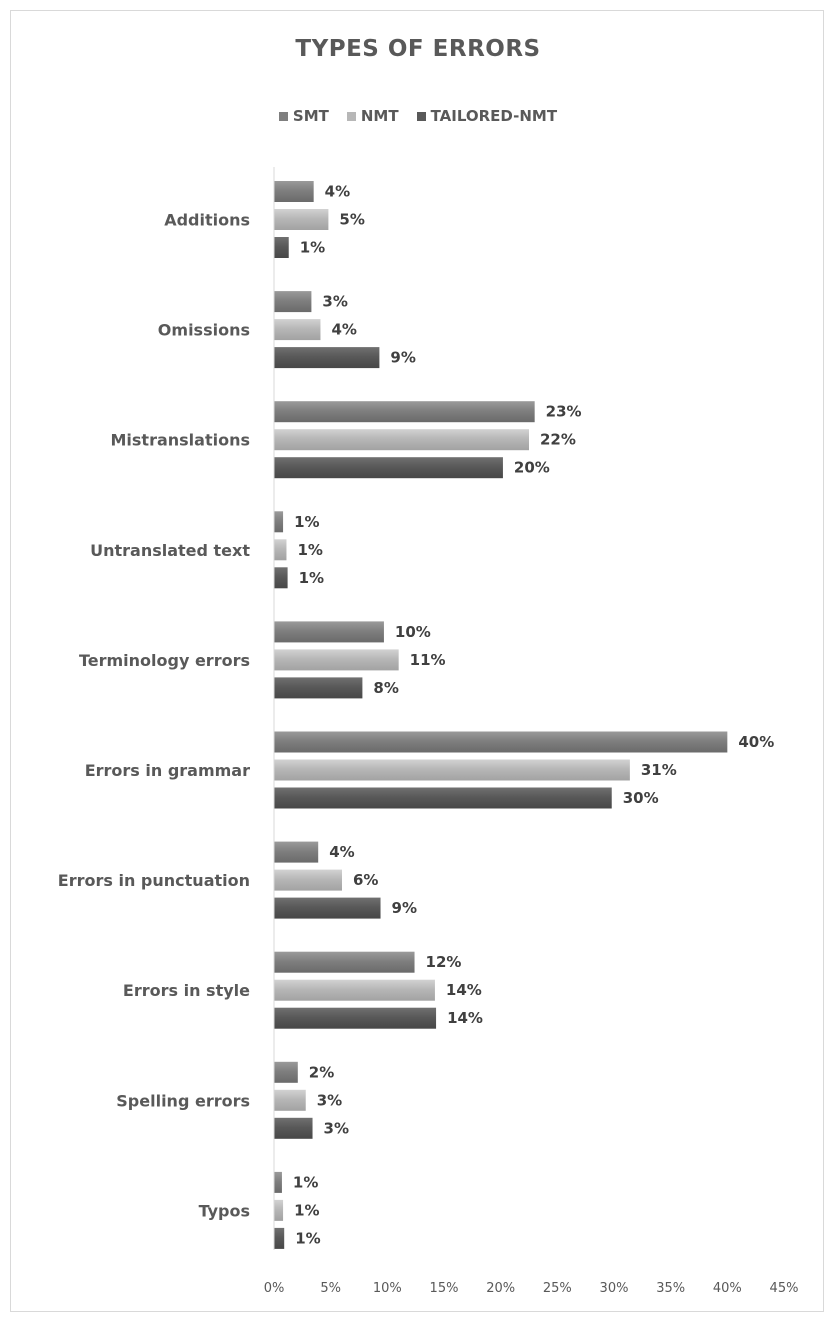  What do you see at coordinates (274, 1288) in the screenshot?
I see `x-tick-label: 0%` at bounding box center [274, 1288].